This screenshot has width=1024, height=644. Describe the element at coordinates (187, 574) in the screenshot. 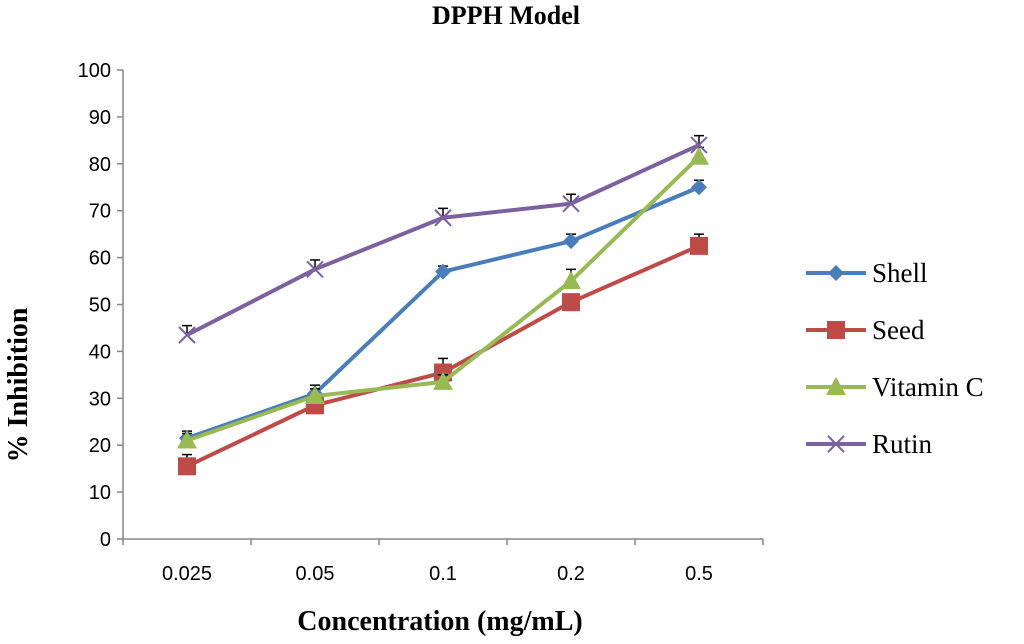

I see `x-tick-label: 0.025` at that location.